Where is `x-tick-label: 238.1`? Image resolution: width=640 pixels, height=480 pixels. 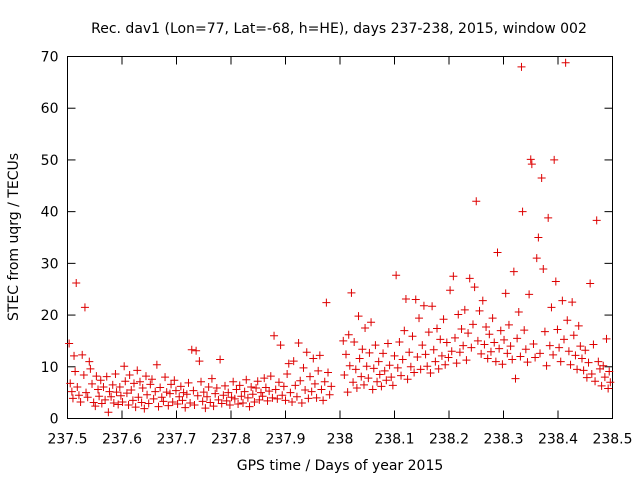
x-tick-label: 238.1 is located at coordinates (394, 440).